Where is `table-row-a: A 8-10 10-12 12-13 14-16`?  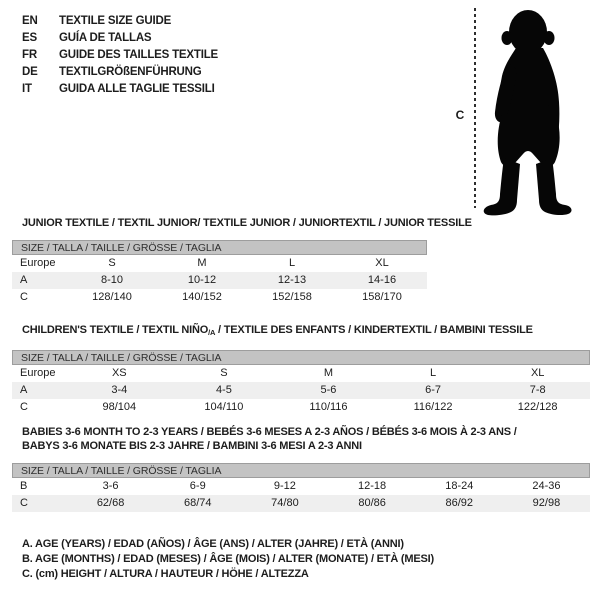
table-row-a: A 8-10 10-12 12-13 14-16 is located at coordinates (219, 280).